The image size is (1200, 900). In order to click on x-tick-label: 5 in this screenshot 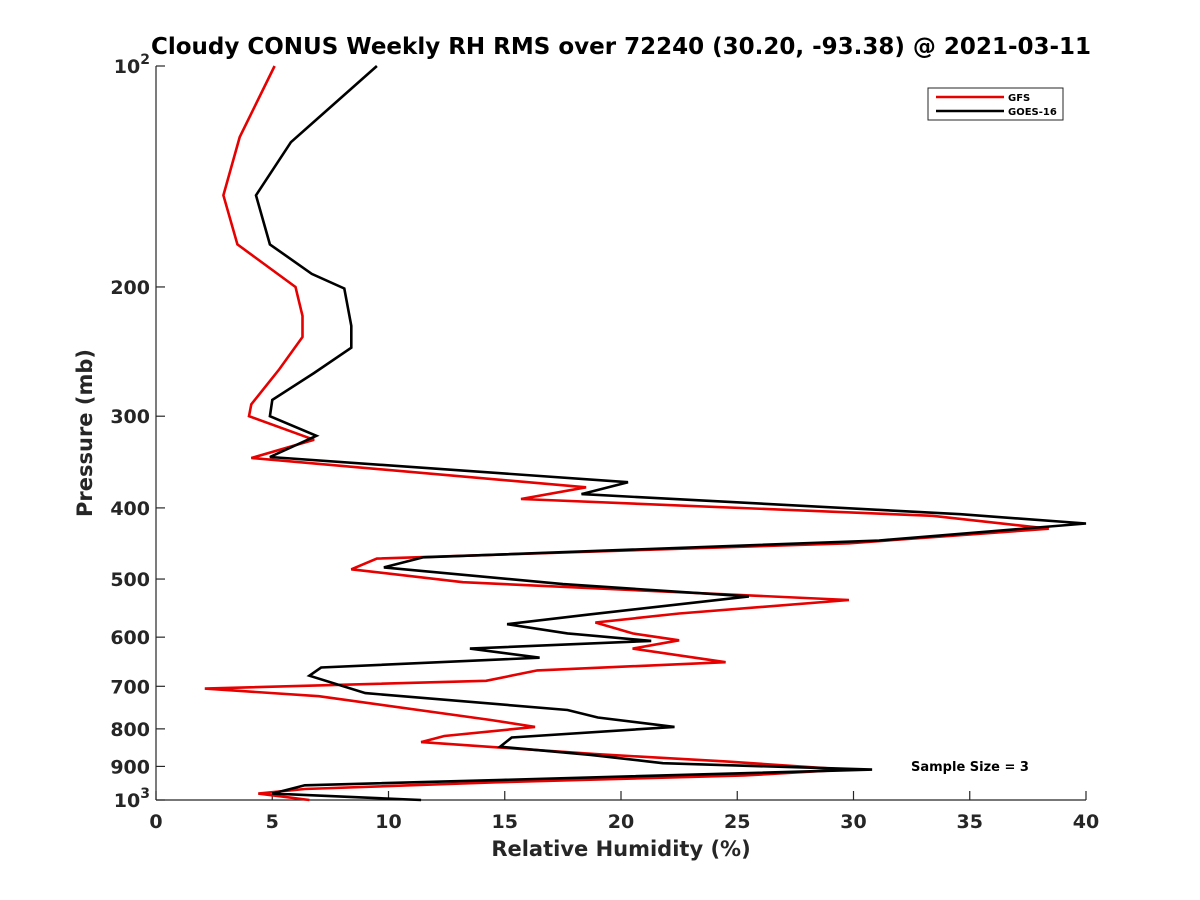, I will do `click(272, 822)`.